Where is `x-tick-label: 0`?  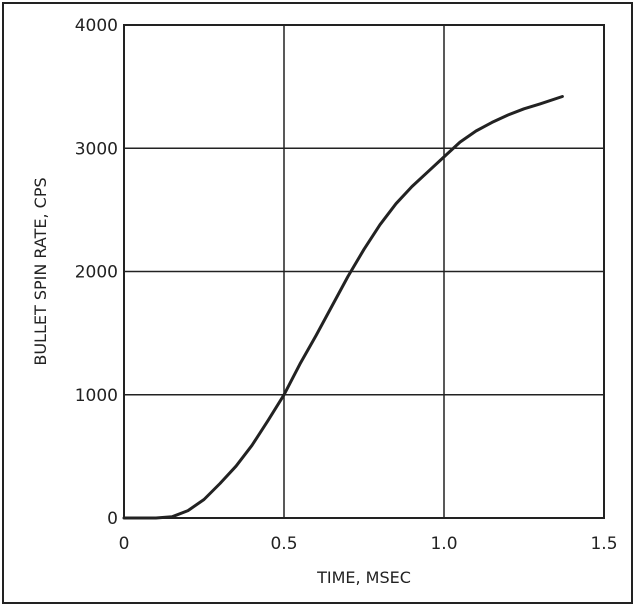
x-tick-label: 0 is located at coordinates (124, 544).